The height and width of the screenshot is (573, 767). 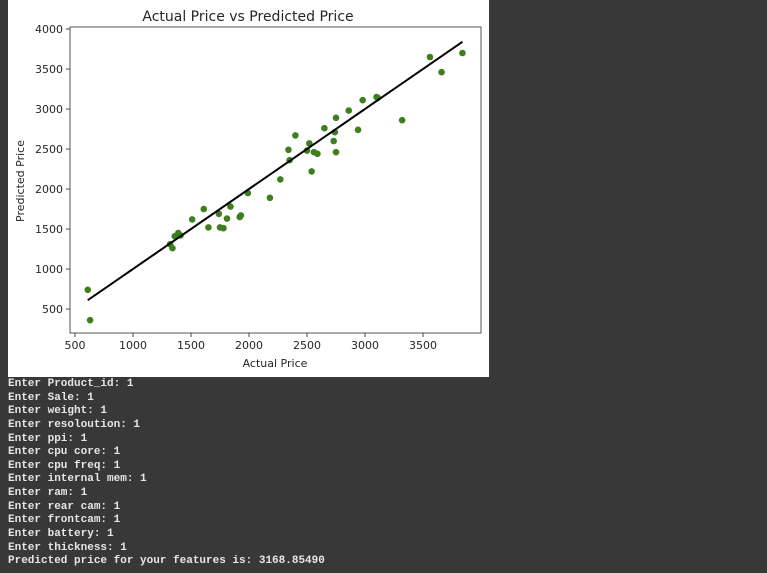 What do you see at coordinates (49, 229) in the screenshot?
I see `y-tick-label: 1500` at bounding box center [49, 229].